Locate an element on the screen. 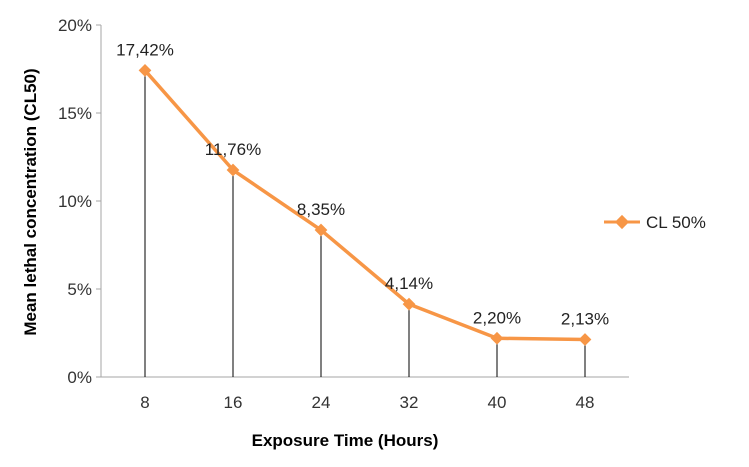  x-tick-label: 48 is located at coordinates (585, 402).